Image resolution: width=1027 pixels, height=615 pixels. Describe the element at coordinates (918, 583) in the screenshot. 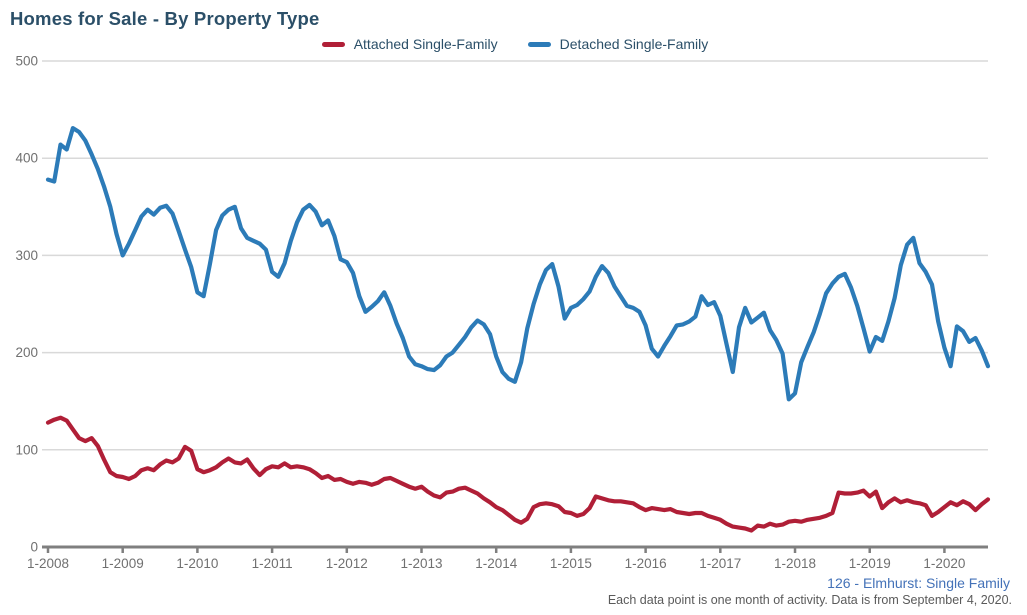

I see `source-link: 126 - Elmhurst: Single Family` at that location.